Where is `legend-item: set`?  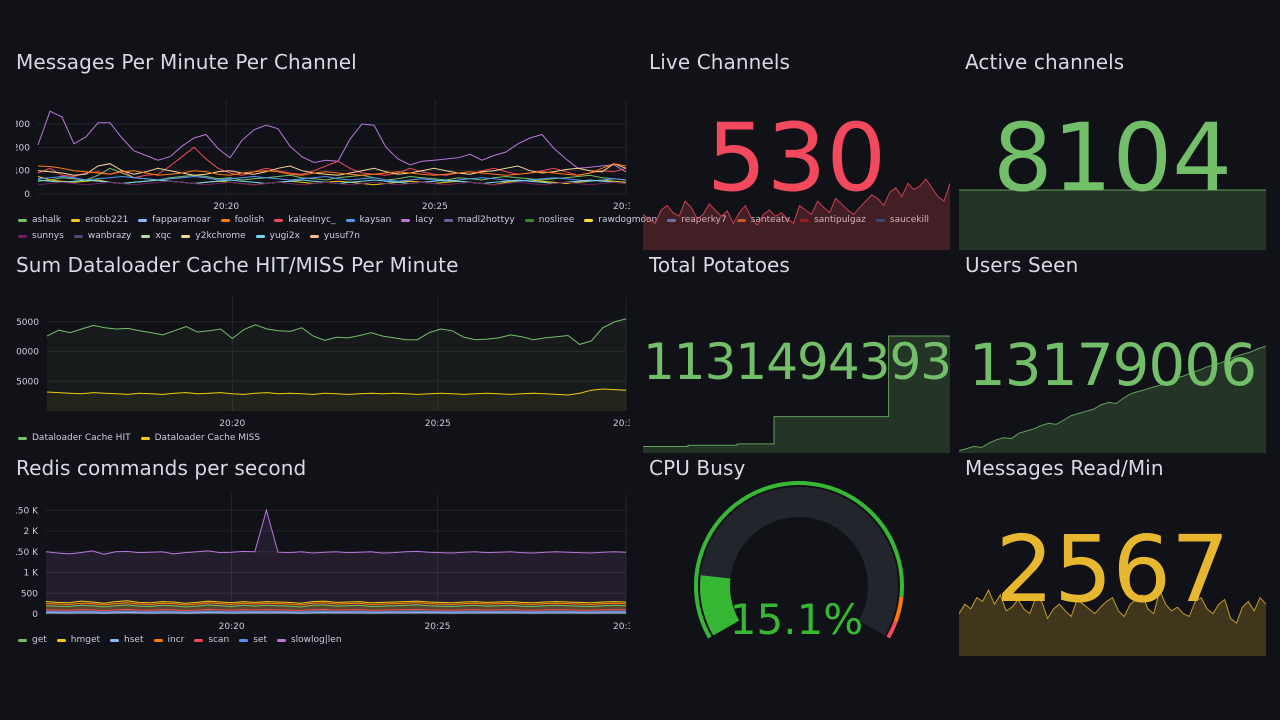 legend-item: set is located at coordinates (253, 640).